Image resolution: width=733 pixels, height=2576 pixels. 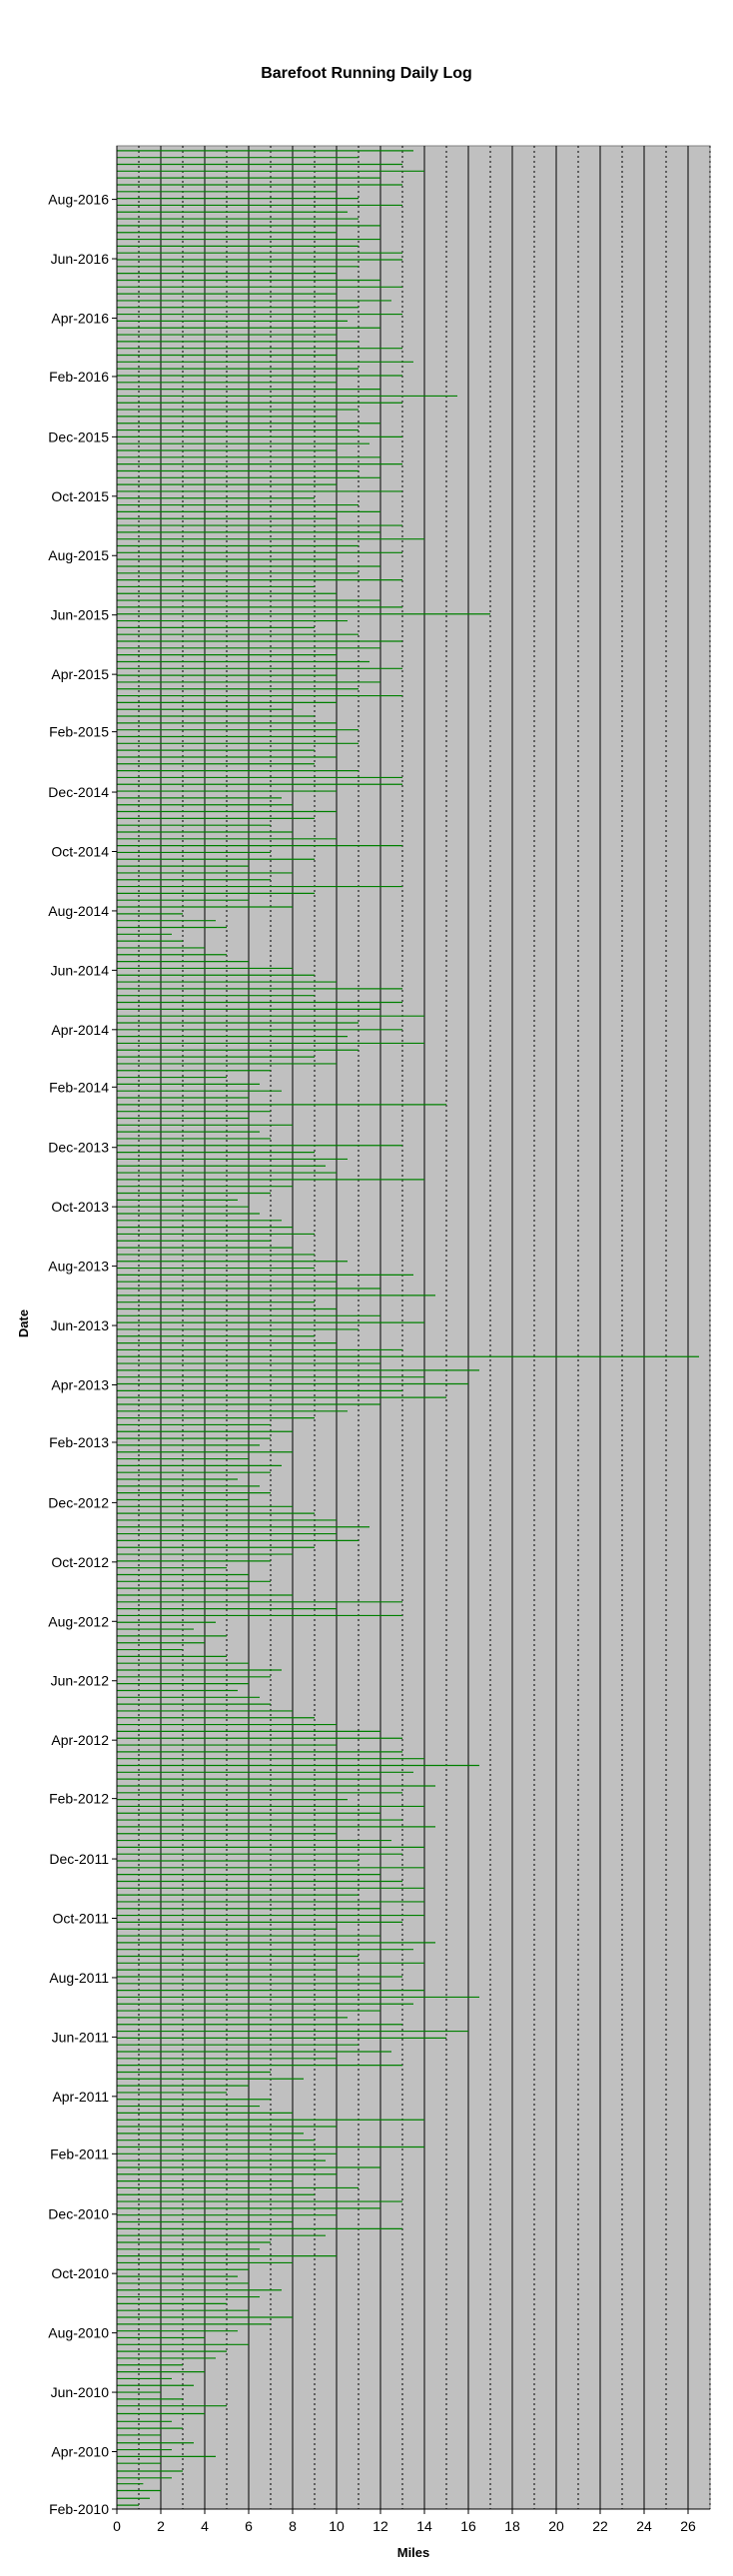 What do you see at coordinates (80, 674) in the screenshot?
I see `y-tick-label: Apr-2015` at bounding box center [80, 674].